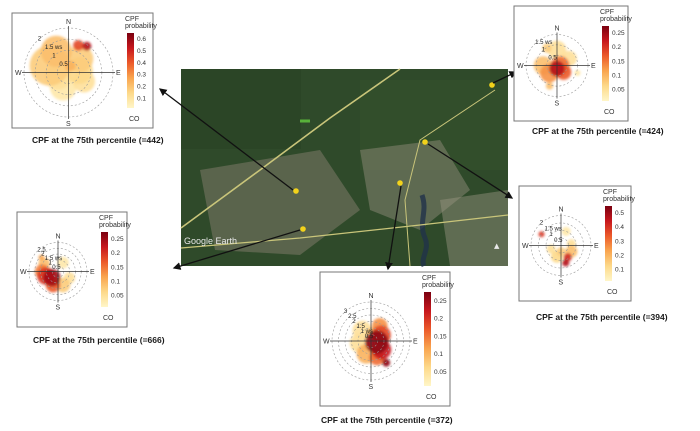 This screenshot has width=700, height=431. Describe the element at coordinates (115, 282) in the screenshot. I see `legend-tick: 0.1` at that location.